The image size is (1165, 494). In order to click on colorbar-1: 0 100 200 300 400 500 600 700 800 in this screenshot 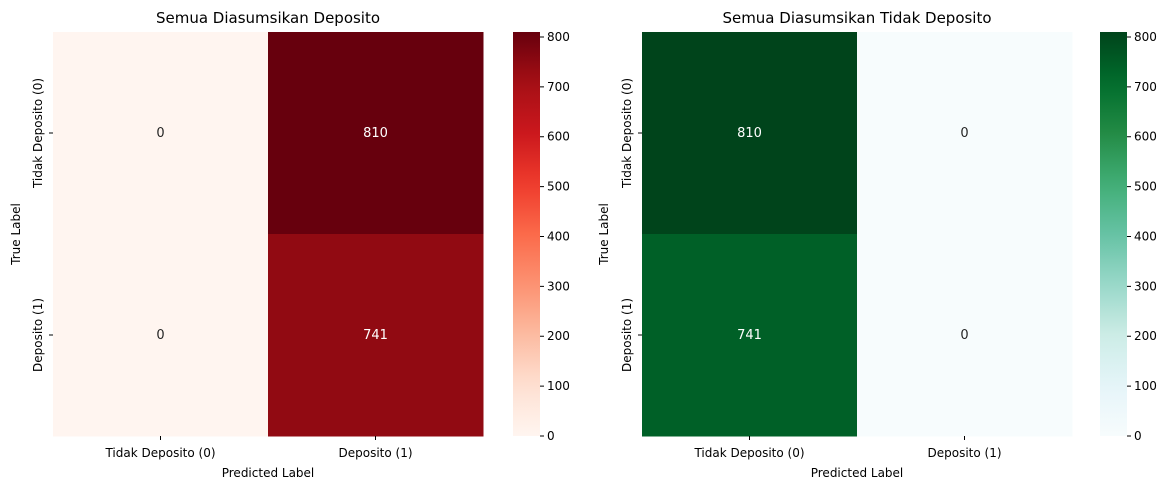, I will do `click(541, 236)`.